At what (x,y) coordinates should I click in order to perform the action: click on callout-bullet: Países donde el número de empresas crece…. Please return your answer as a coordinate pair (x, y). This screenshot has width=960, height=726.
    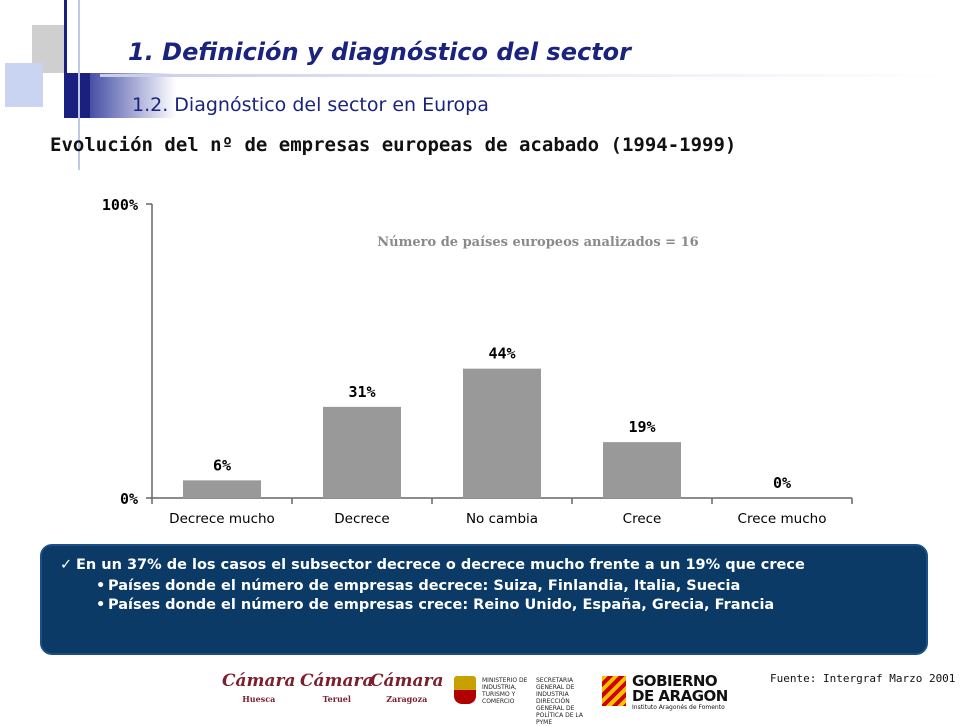
    Looking at the image, I should click on (504, 605).